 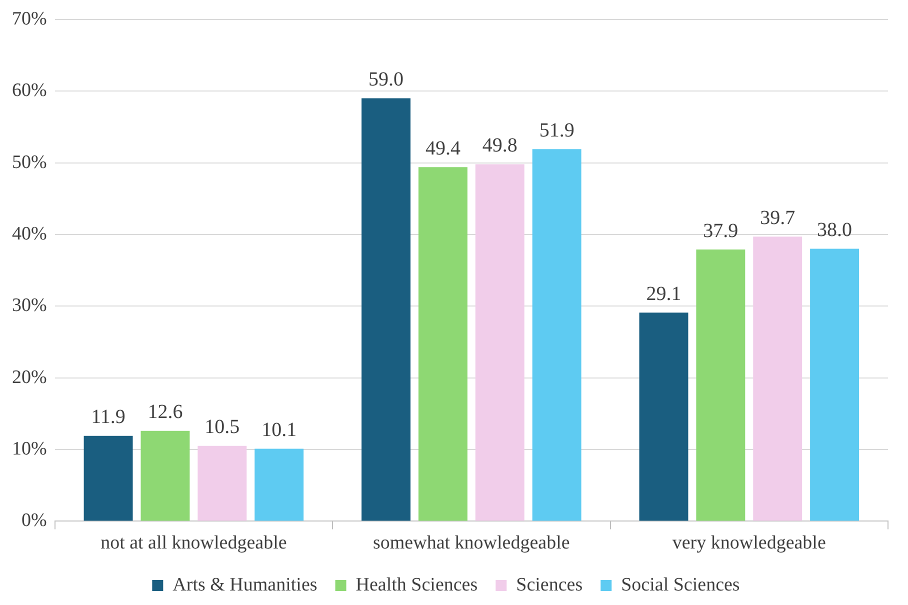 I want to click on data-label: 29.1, so click(x=664, y=293).